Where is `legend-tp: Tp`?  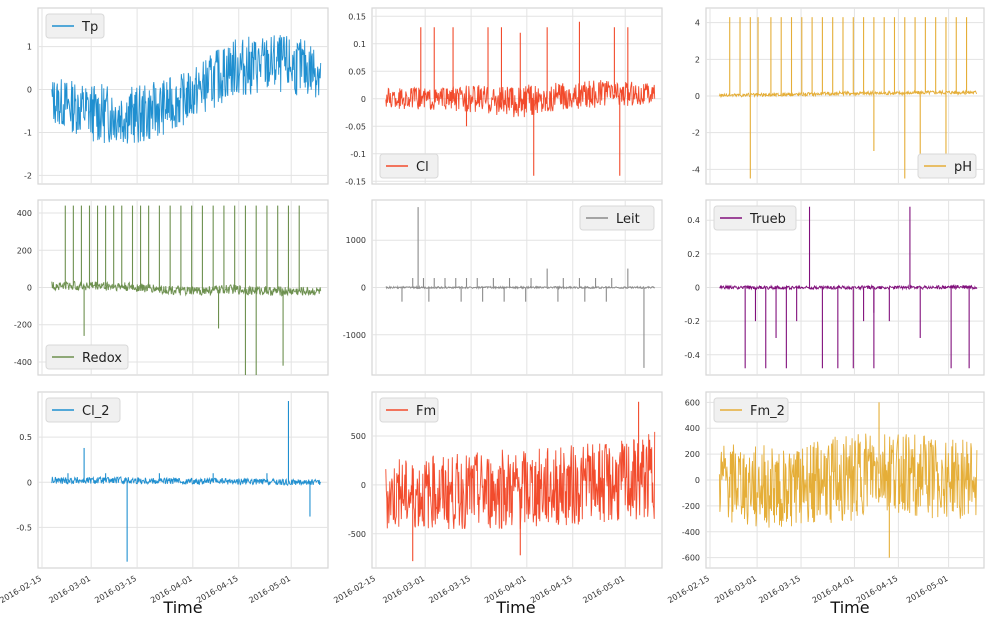 legend-tp: Tp is located at coordinates (75, 26).